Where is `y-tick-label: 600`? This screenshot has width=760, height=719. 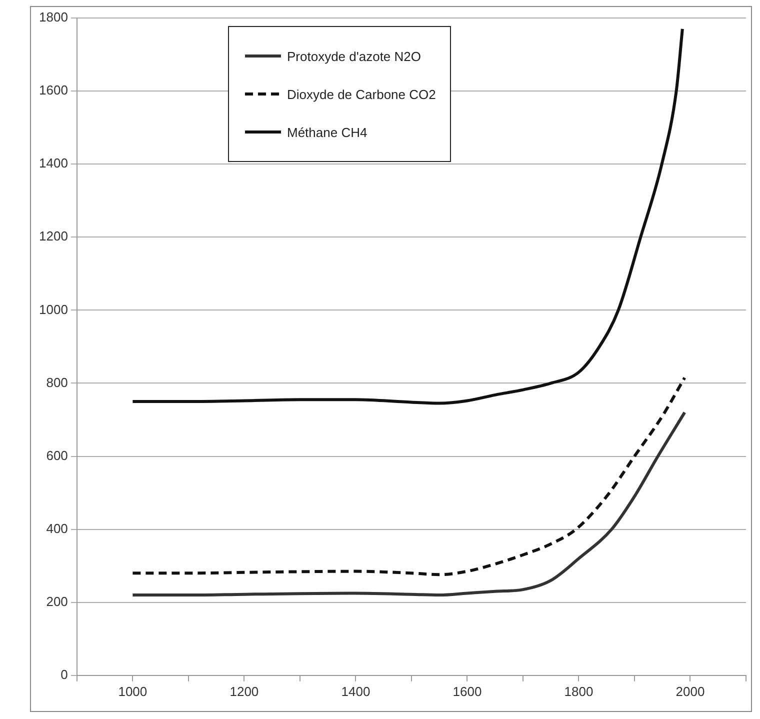
y-tick-label: 600 is located at coordinates (57, 455).